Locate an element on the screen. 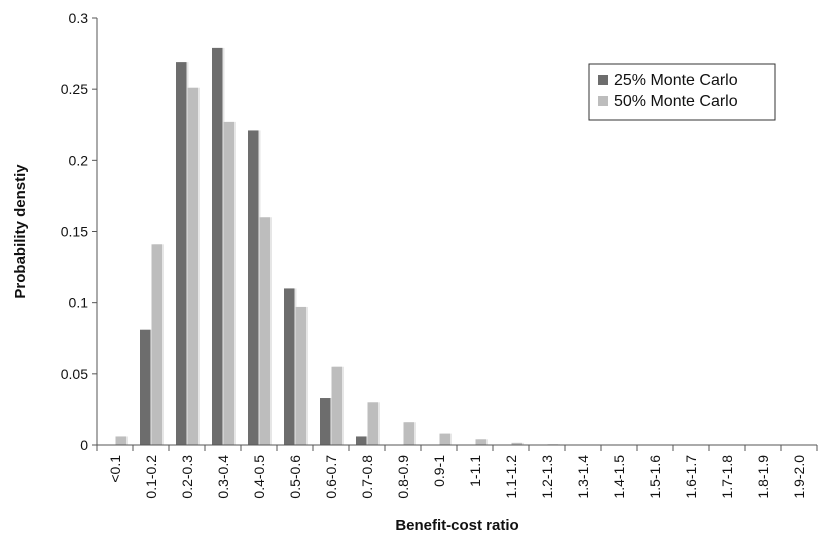 This screenshot has height=543, width=826. legend: 25% Monte Carlo 50% Monte Carlo is located at coordinates (682, 92).